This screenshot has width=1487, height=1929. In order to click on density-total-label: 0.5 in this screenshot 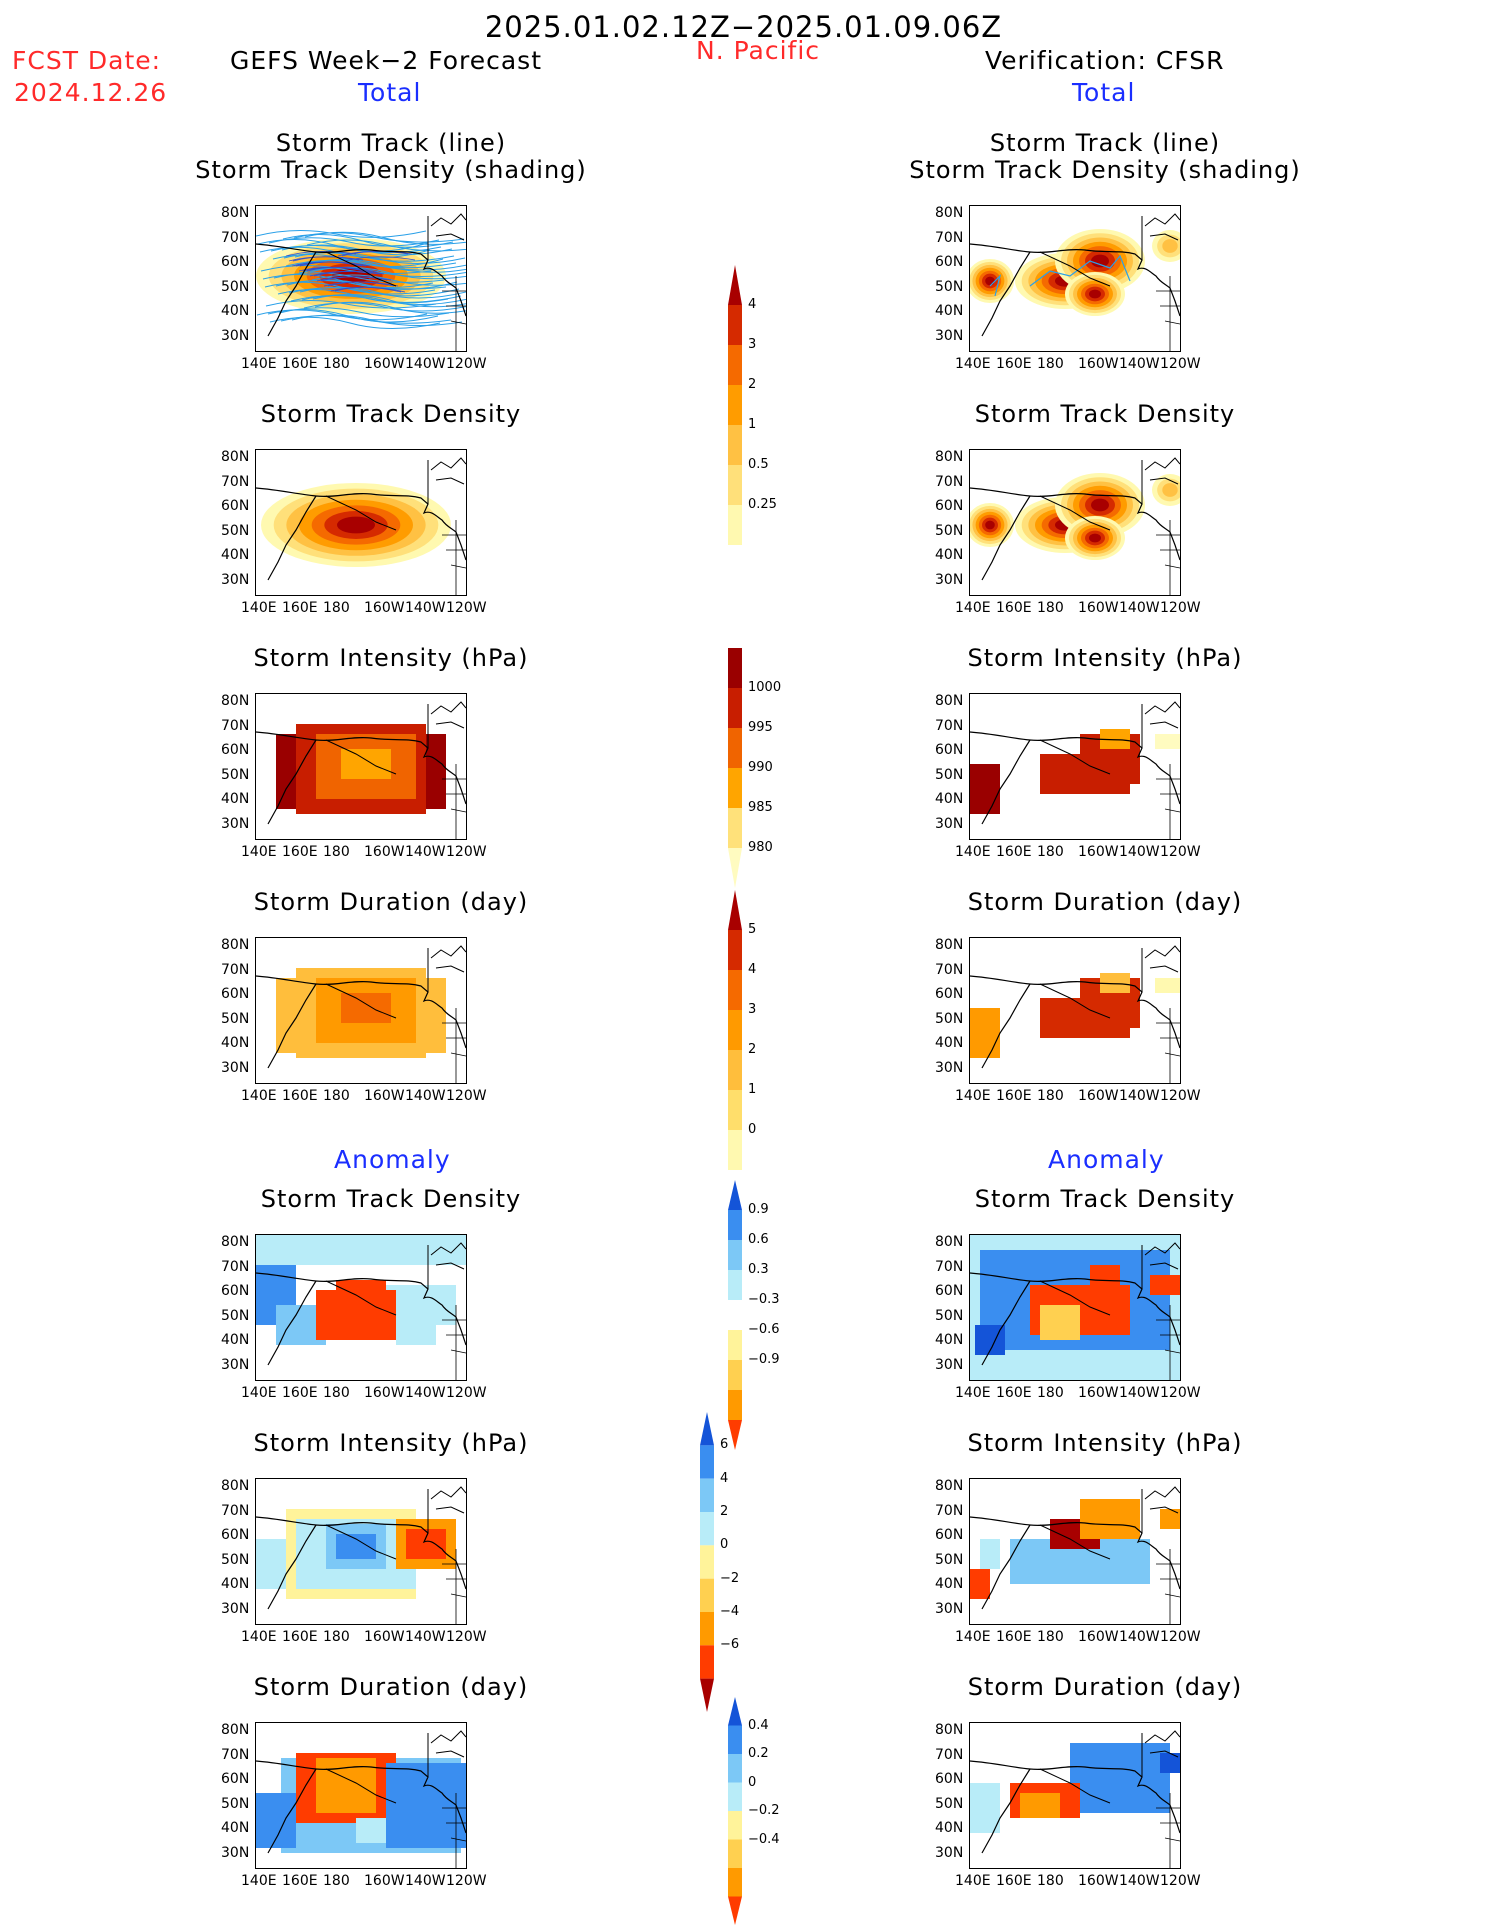, I will do `click(758, 464)`.